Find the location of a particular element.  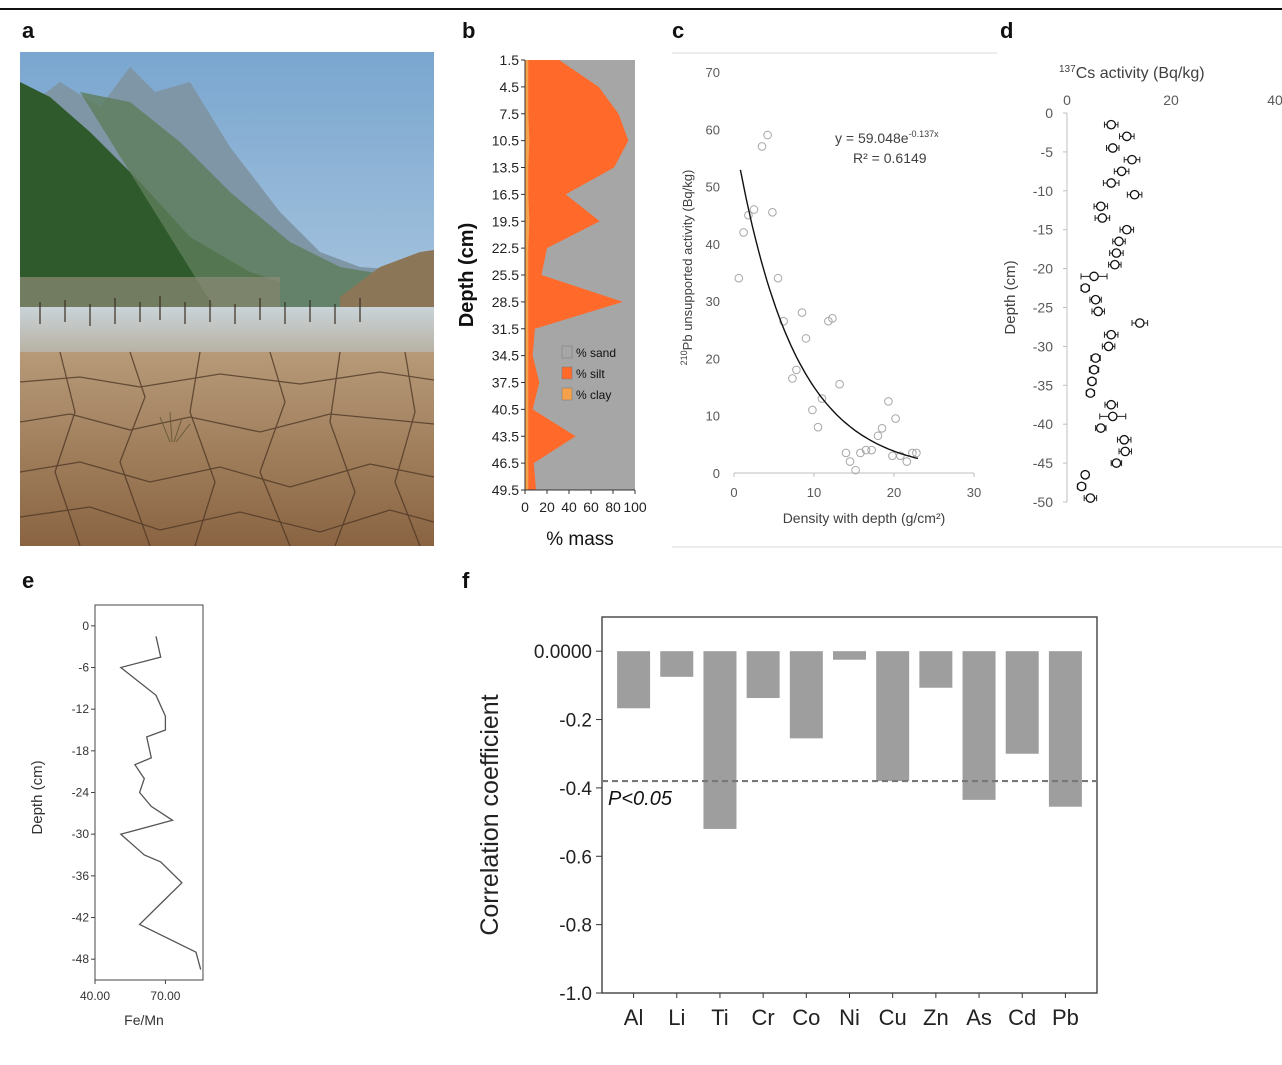

x-axis-title-superscript: 137 is located at coordinates (1067, 69).